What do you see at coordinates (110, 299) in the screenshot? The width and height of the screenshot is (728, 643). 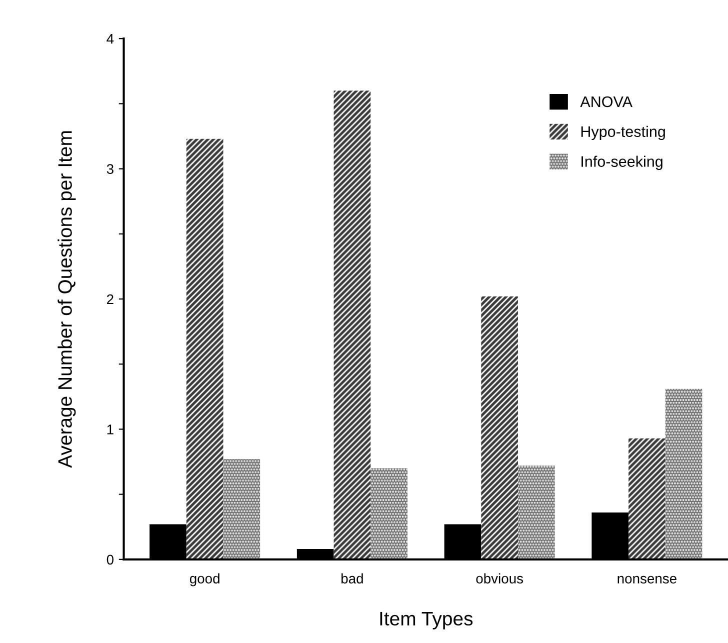 I see `y-tick-label: 2` at bounding box center [110, 299].